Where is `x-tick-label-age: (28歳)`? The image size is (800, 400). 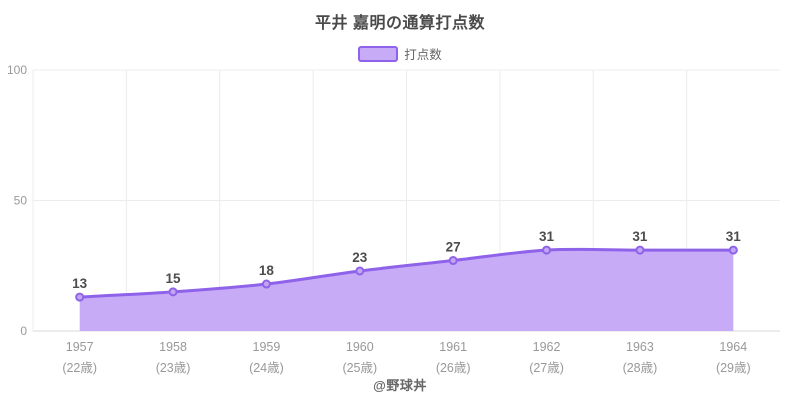
x-tick-label-age: (28歳) is located at coordinates (640, 368).